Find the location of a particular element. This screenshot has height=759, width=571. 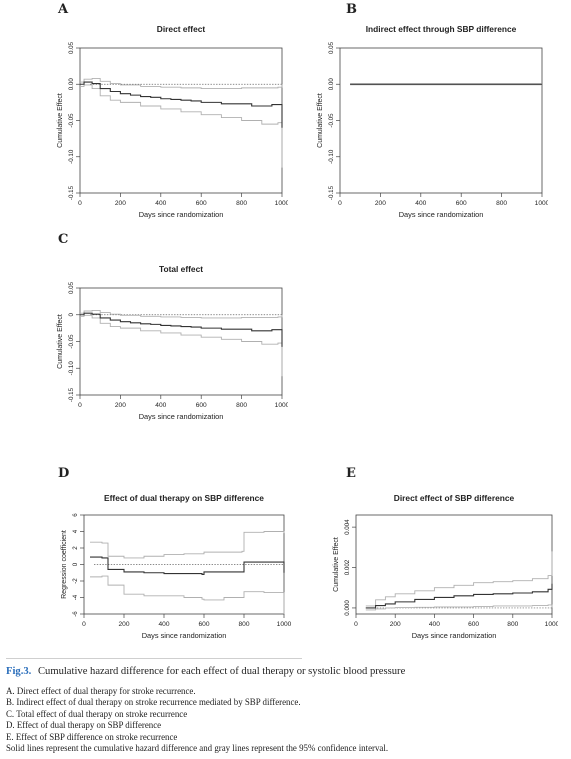

panel-letter-d: D is located at coordinates (64, 473).